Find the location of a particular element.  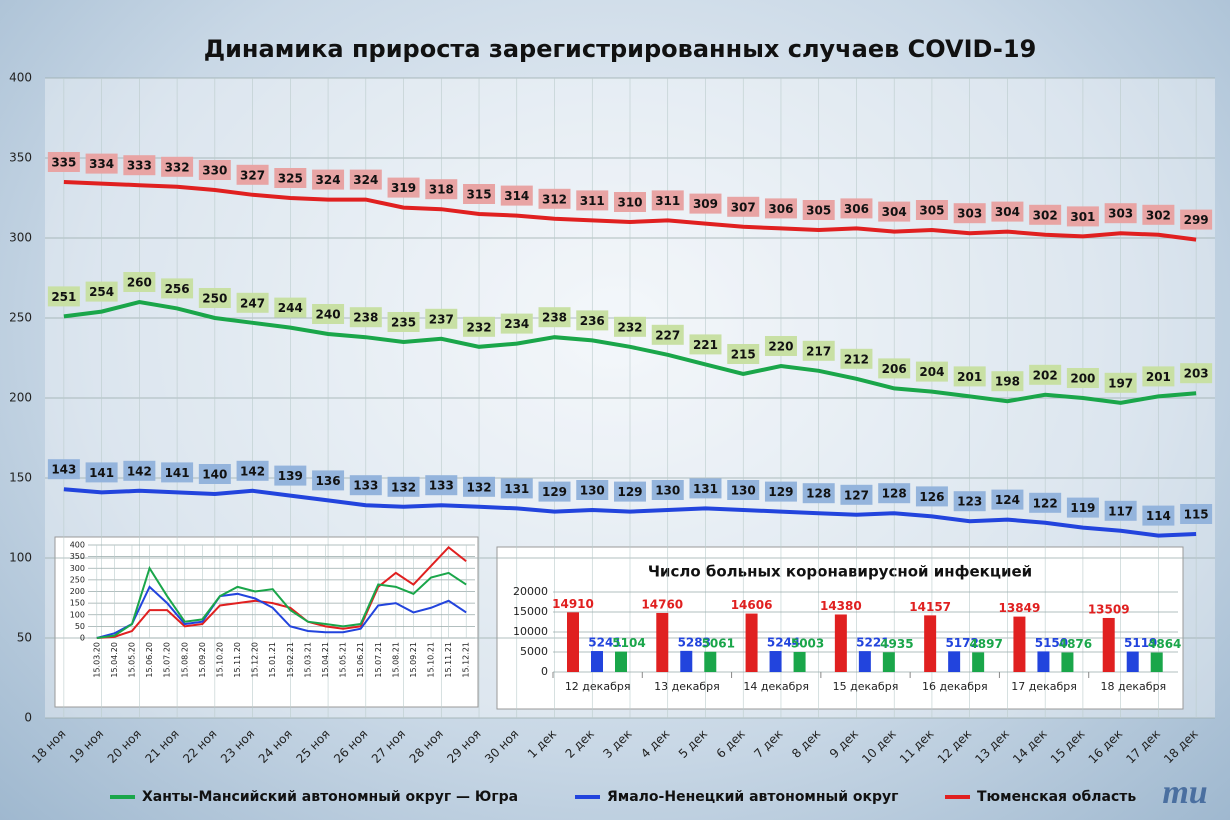

data-label: 315 is located at coordinates (479, 195).